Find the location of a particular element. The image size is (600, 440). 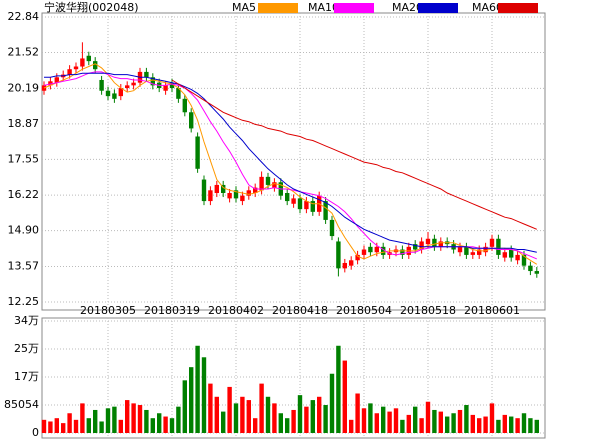

x-tick-label: 20180504 is located at coordinates (364, 310).